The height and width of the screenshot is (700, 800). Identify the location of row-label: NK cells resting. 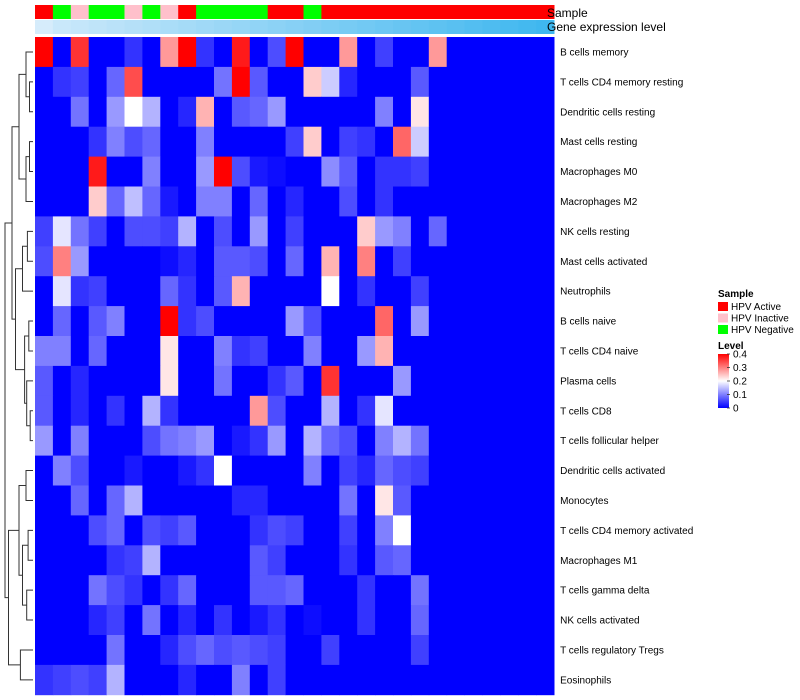
(594, 232).